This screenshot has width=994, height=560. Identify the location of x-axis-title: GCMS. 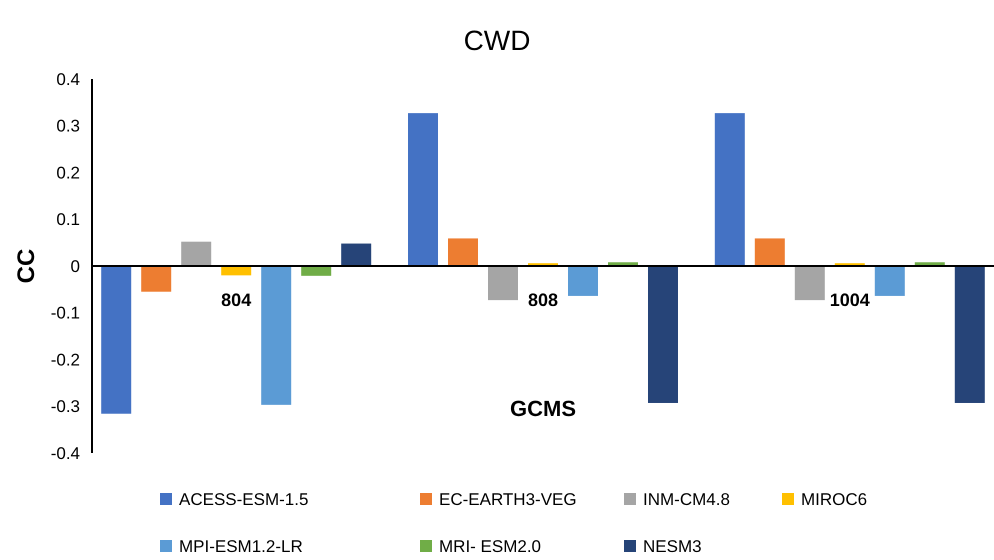
(543, 408).